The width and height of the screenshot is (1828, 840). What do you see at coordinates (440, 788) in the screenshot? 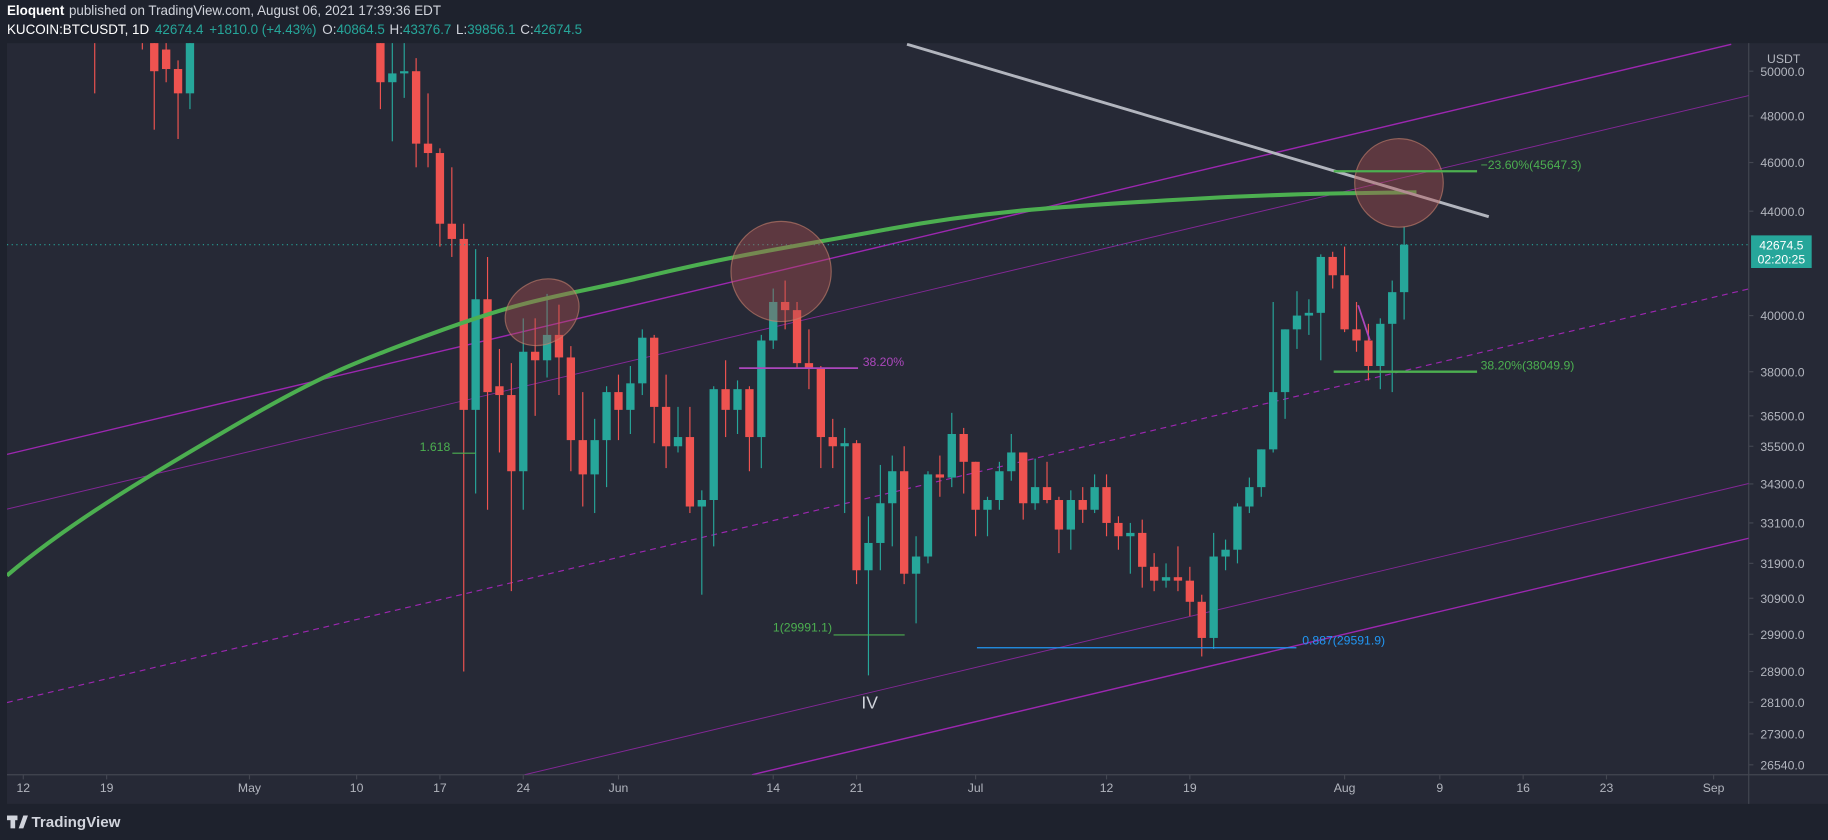
I see `x-tick-label: 17` at bounding box center [440, 788].